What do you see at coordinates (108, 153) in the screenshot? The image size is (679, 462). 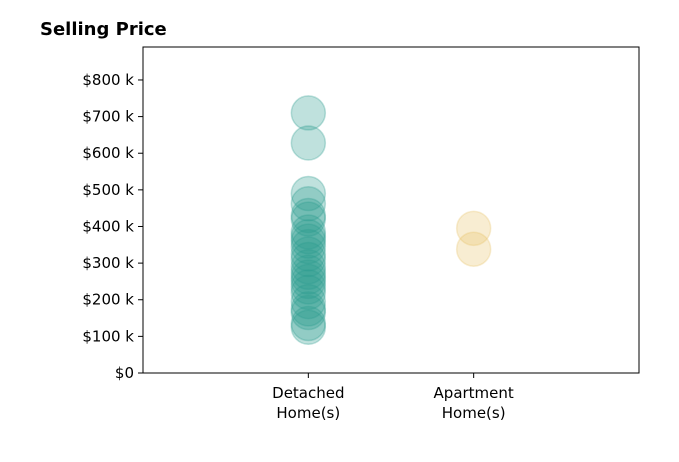 I see `y-tick-label: $600 k` at bounding box center [108, 153].